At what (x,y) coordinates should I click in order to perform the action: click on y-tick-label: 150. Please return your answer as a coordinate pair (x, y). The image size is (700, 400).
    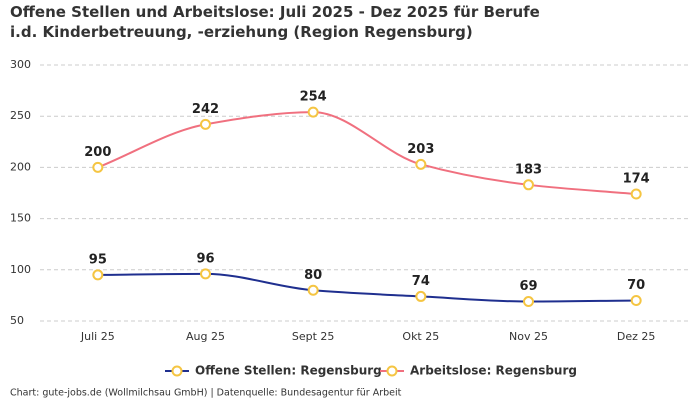
    Looking at the image, I should click on (20, 218).